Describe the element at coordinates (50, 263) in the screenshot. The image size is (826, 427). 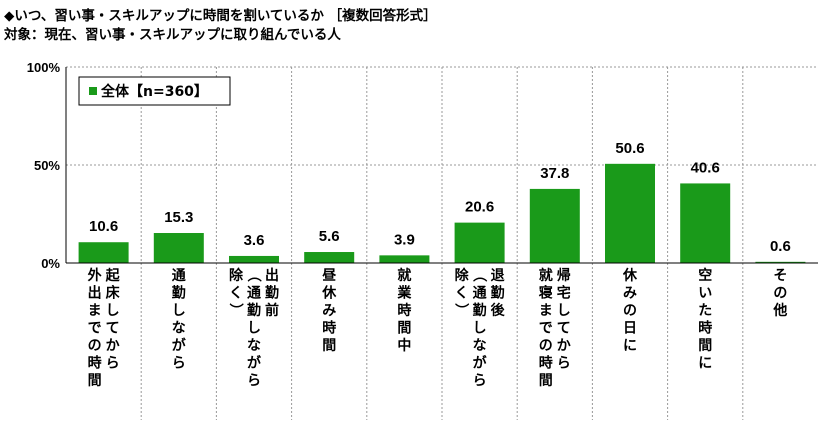
I see `y-tick-label: 0%` at that location.